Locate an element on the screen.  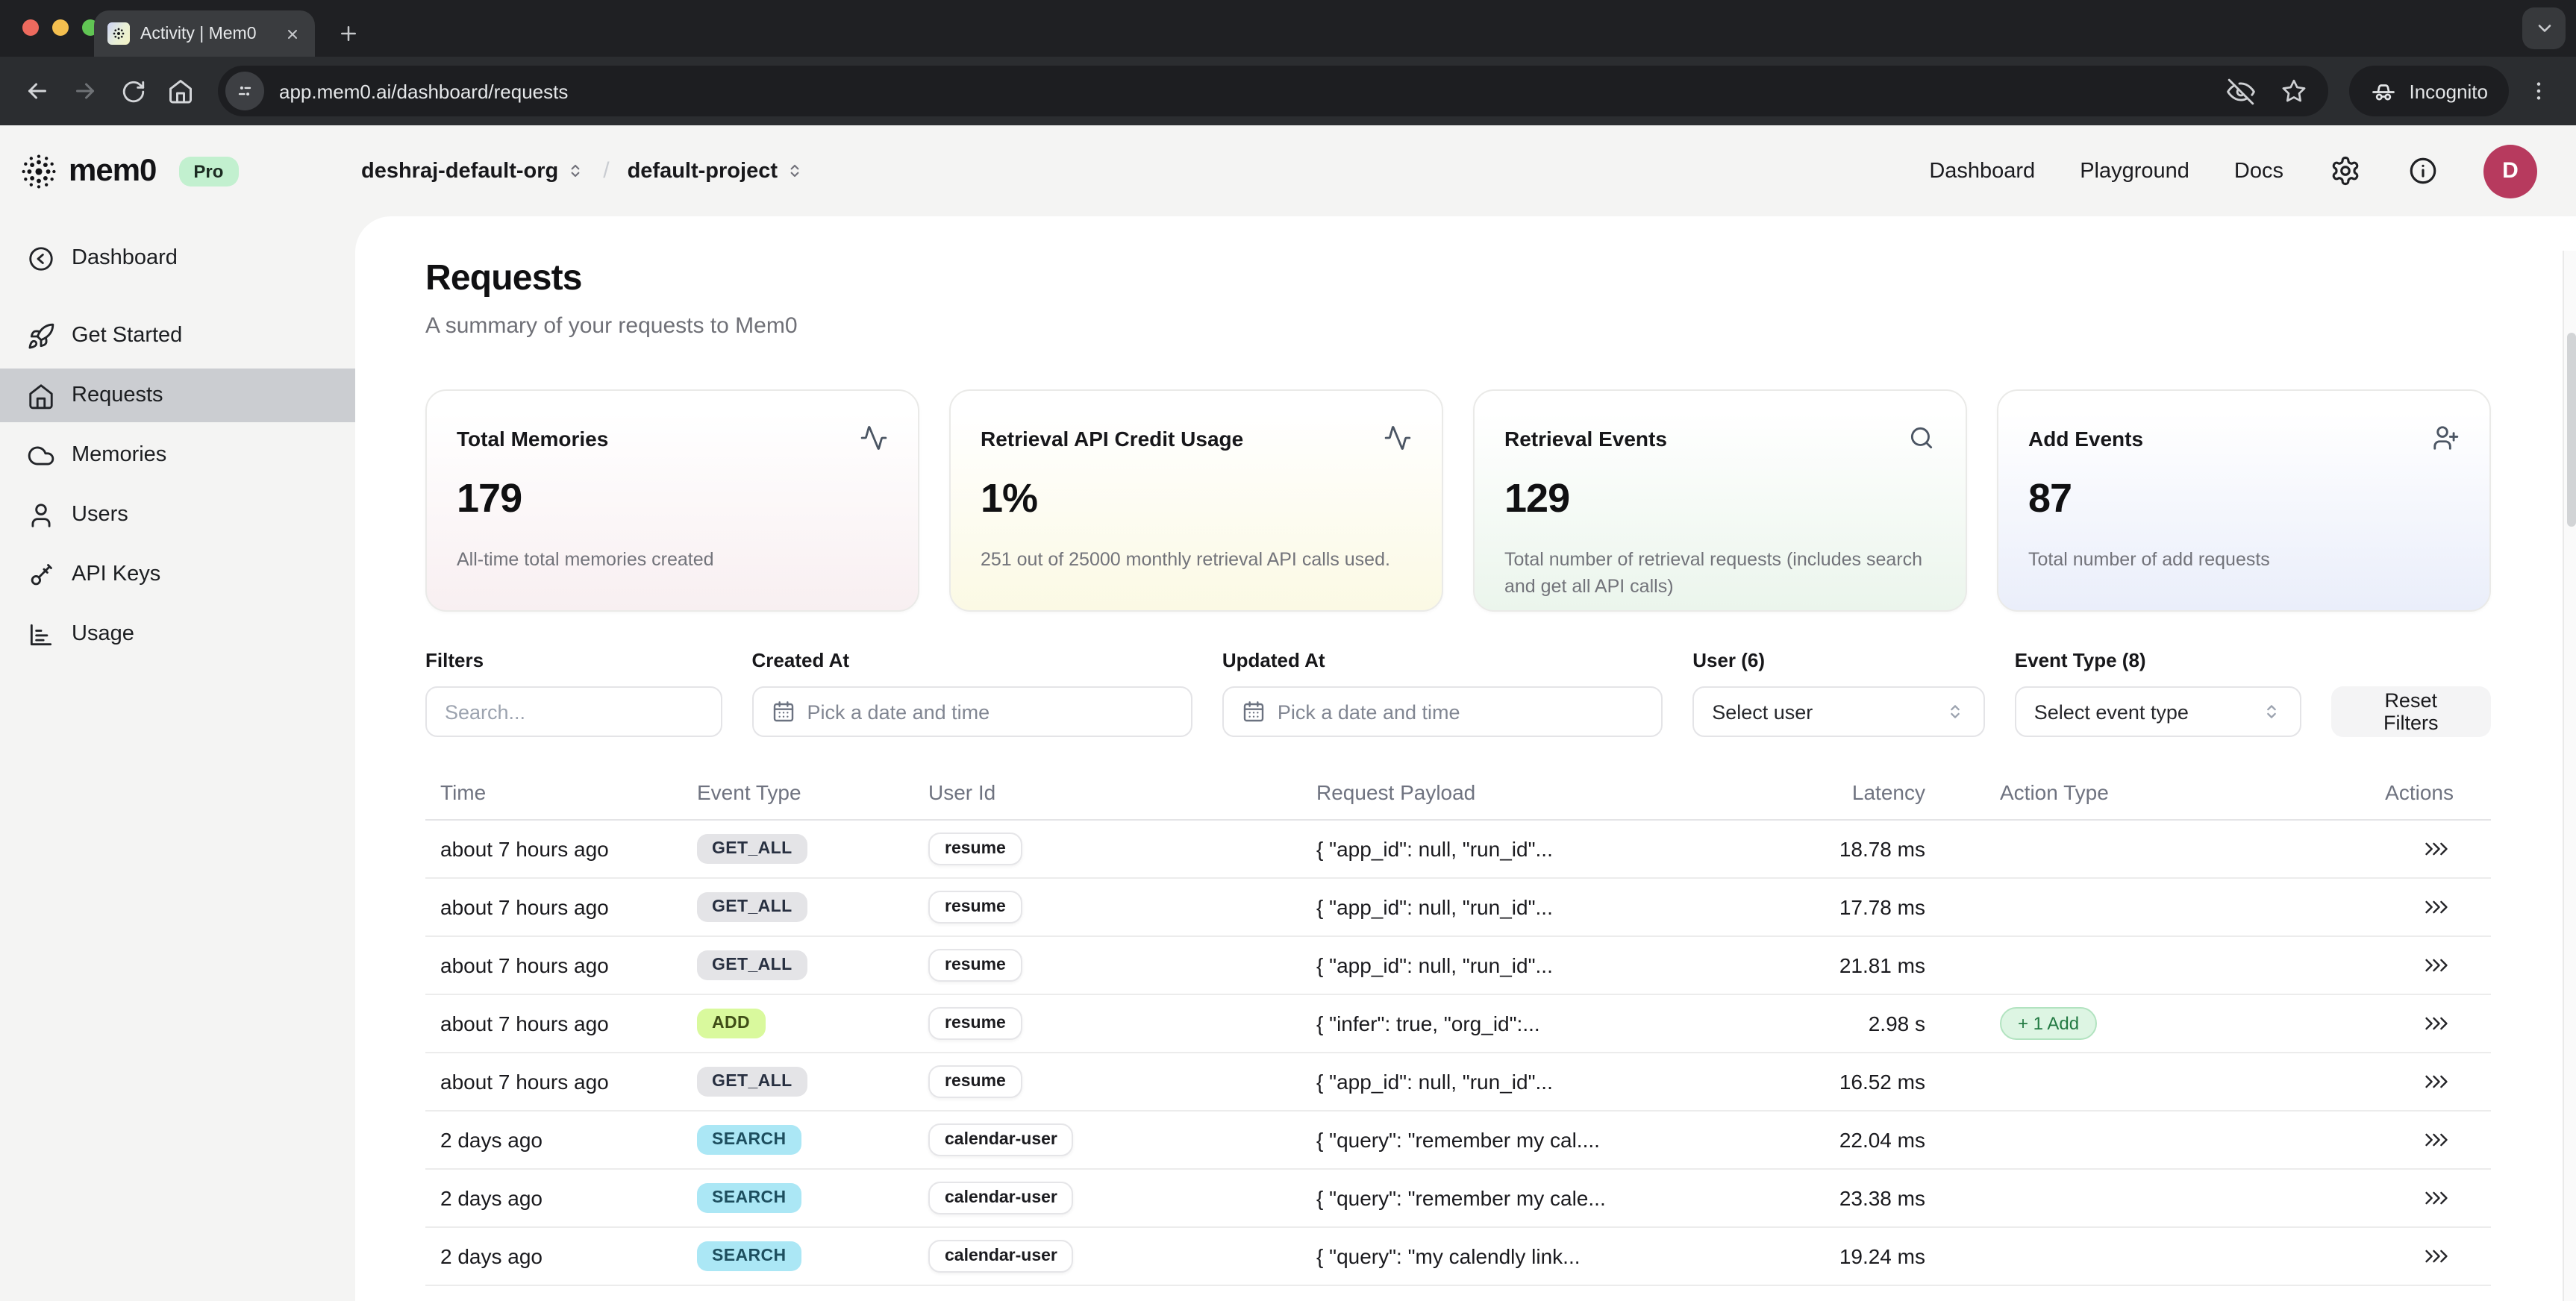
page-title: Requests is located at coordinates (503, 278).